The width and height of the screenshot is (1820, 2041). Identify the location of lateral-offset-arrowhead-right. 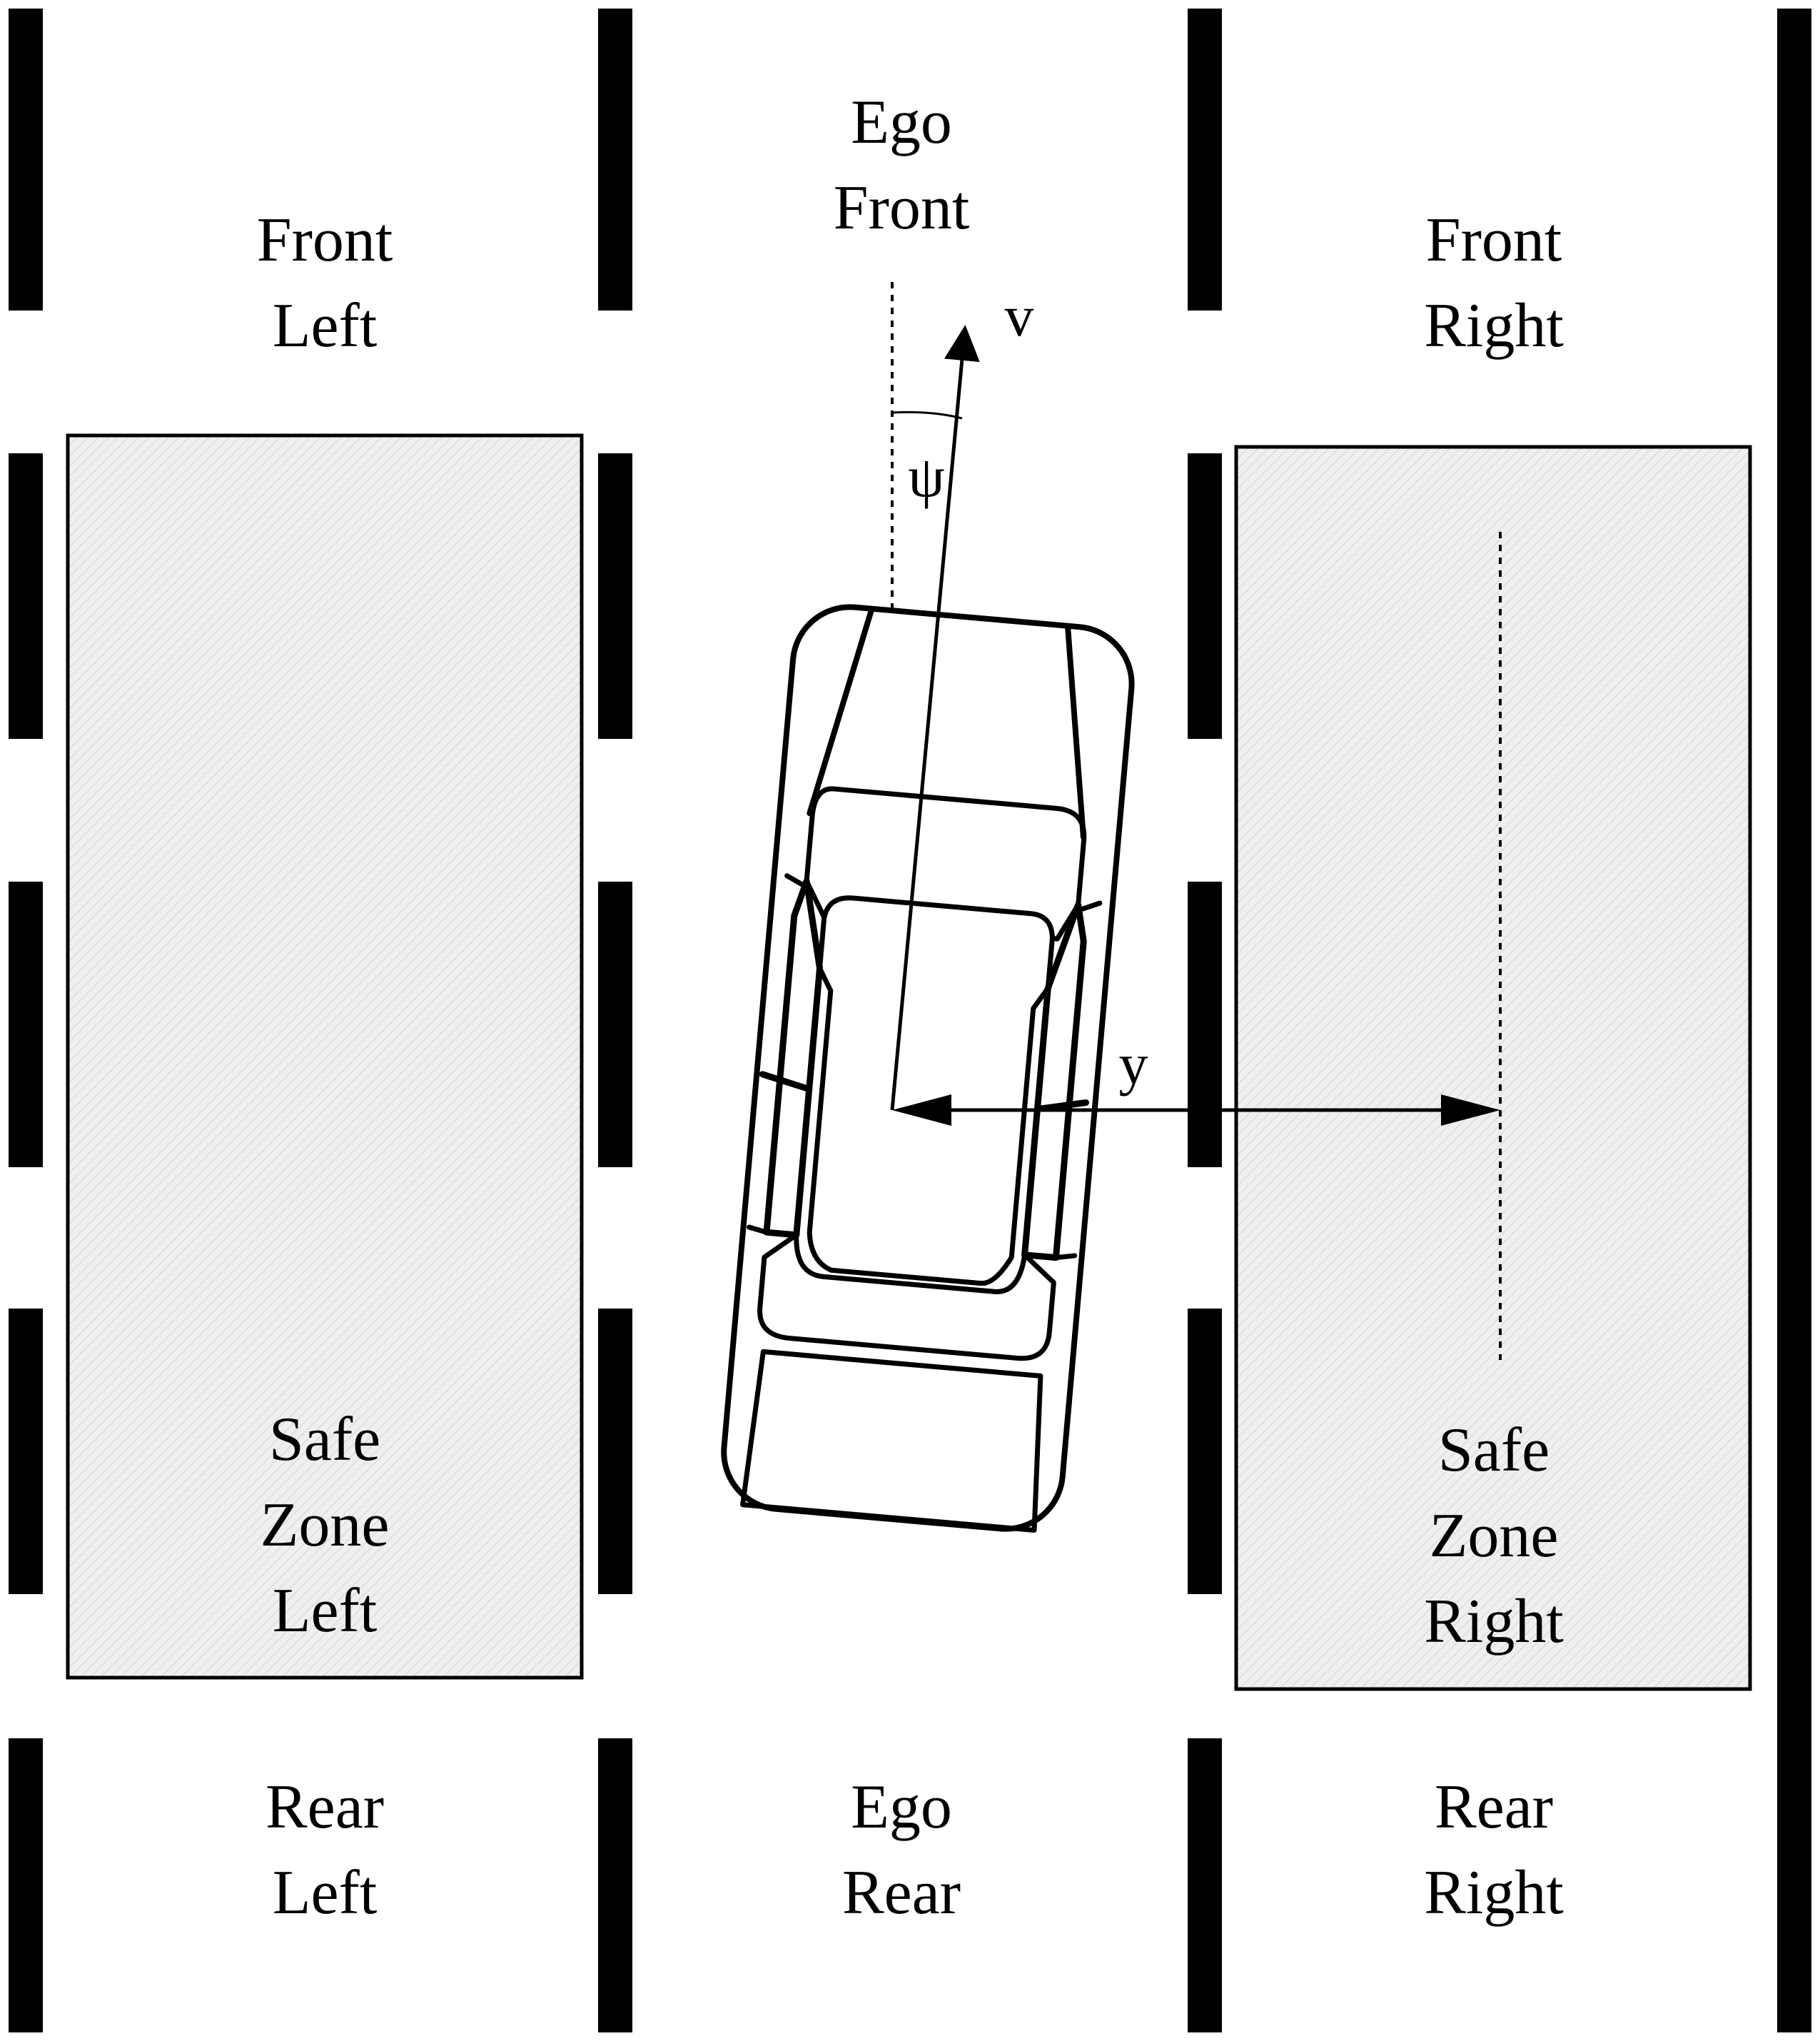
(1470, 1110).